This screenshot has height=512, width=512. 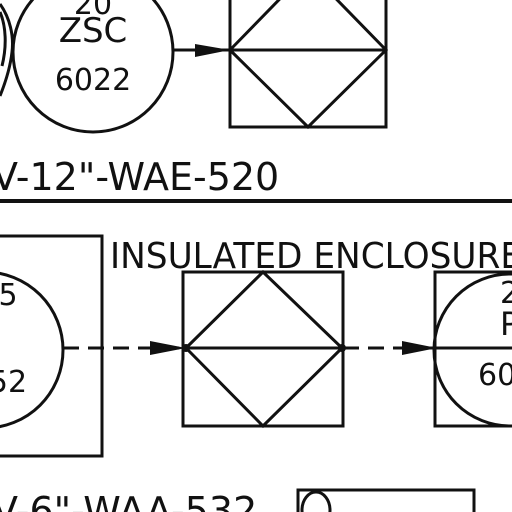 I want to click on valve-box-top, so click(x=308, y=64).